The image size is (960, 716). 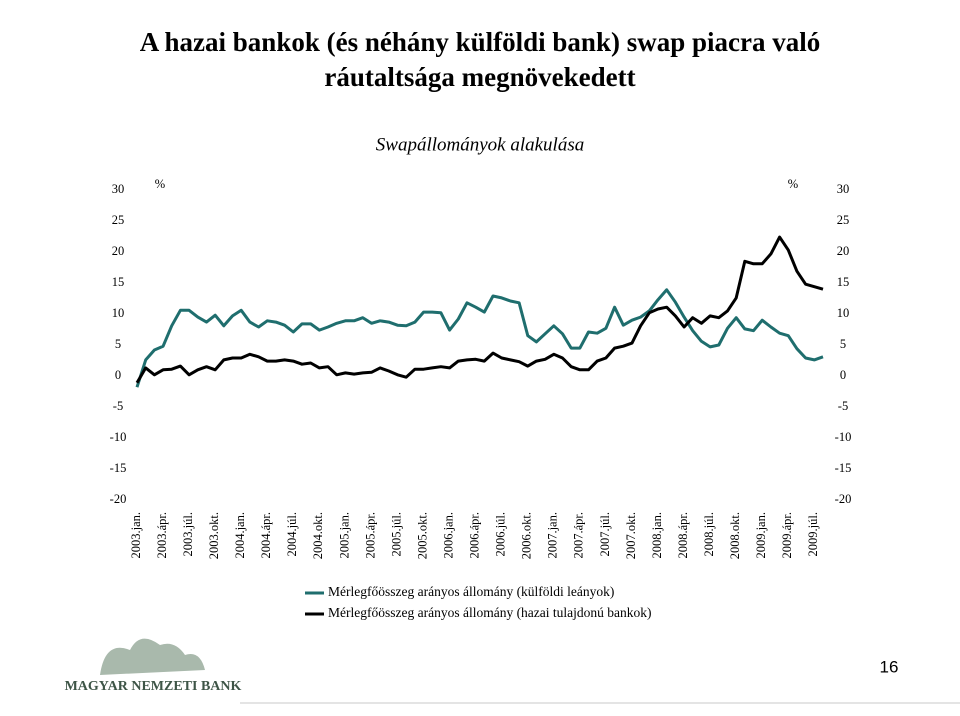 What do you see at coordinates (683, 535) in the screenshot?
I see `x-tick-label: 2008.ápr.` at bounding box center [683, 535].